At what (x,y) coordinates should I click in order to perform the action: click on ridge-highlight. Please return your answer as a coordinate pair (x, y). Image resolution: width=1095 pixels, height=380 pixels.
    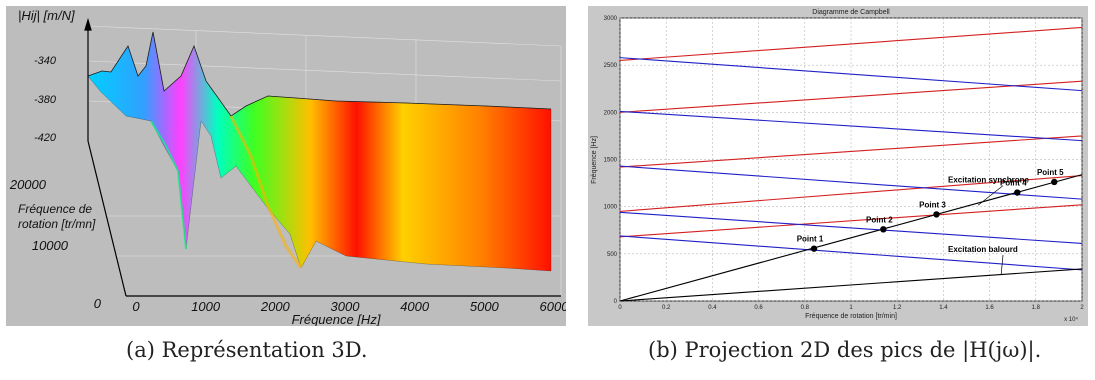
    Looking at the image, I should click on (266, 192).